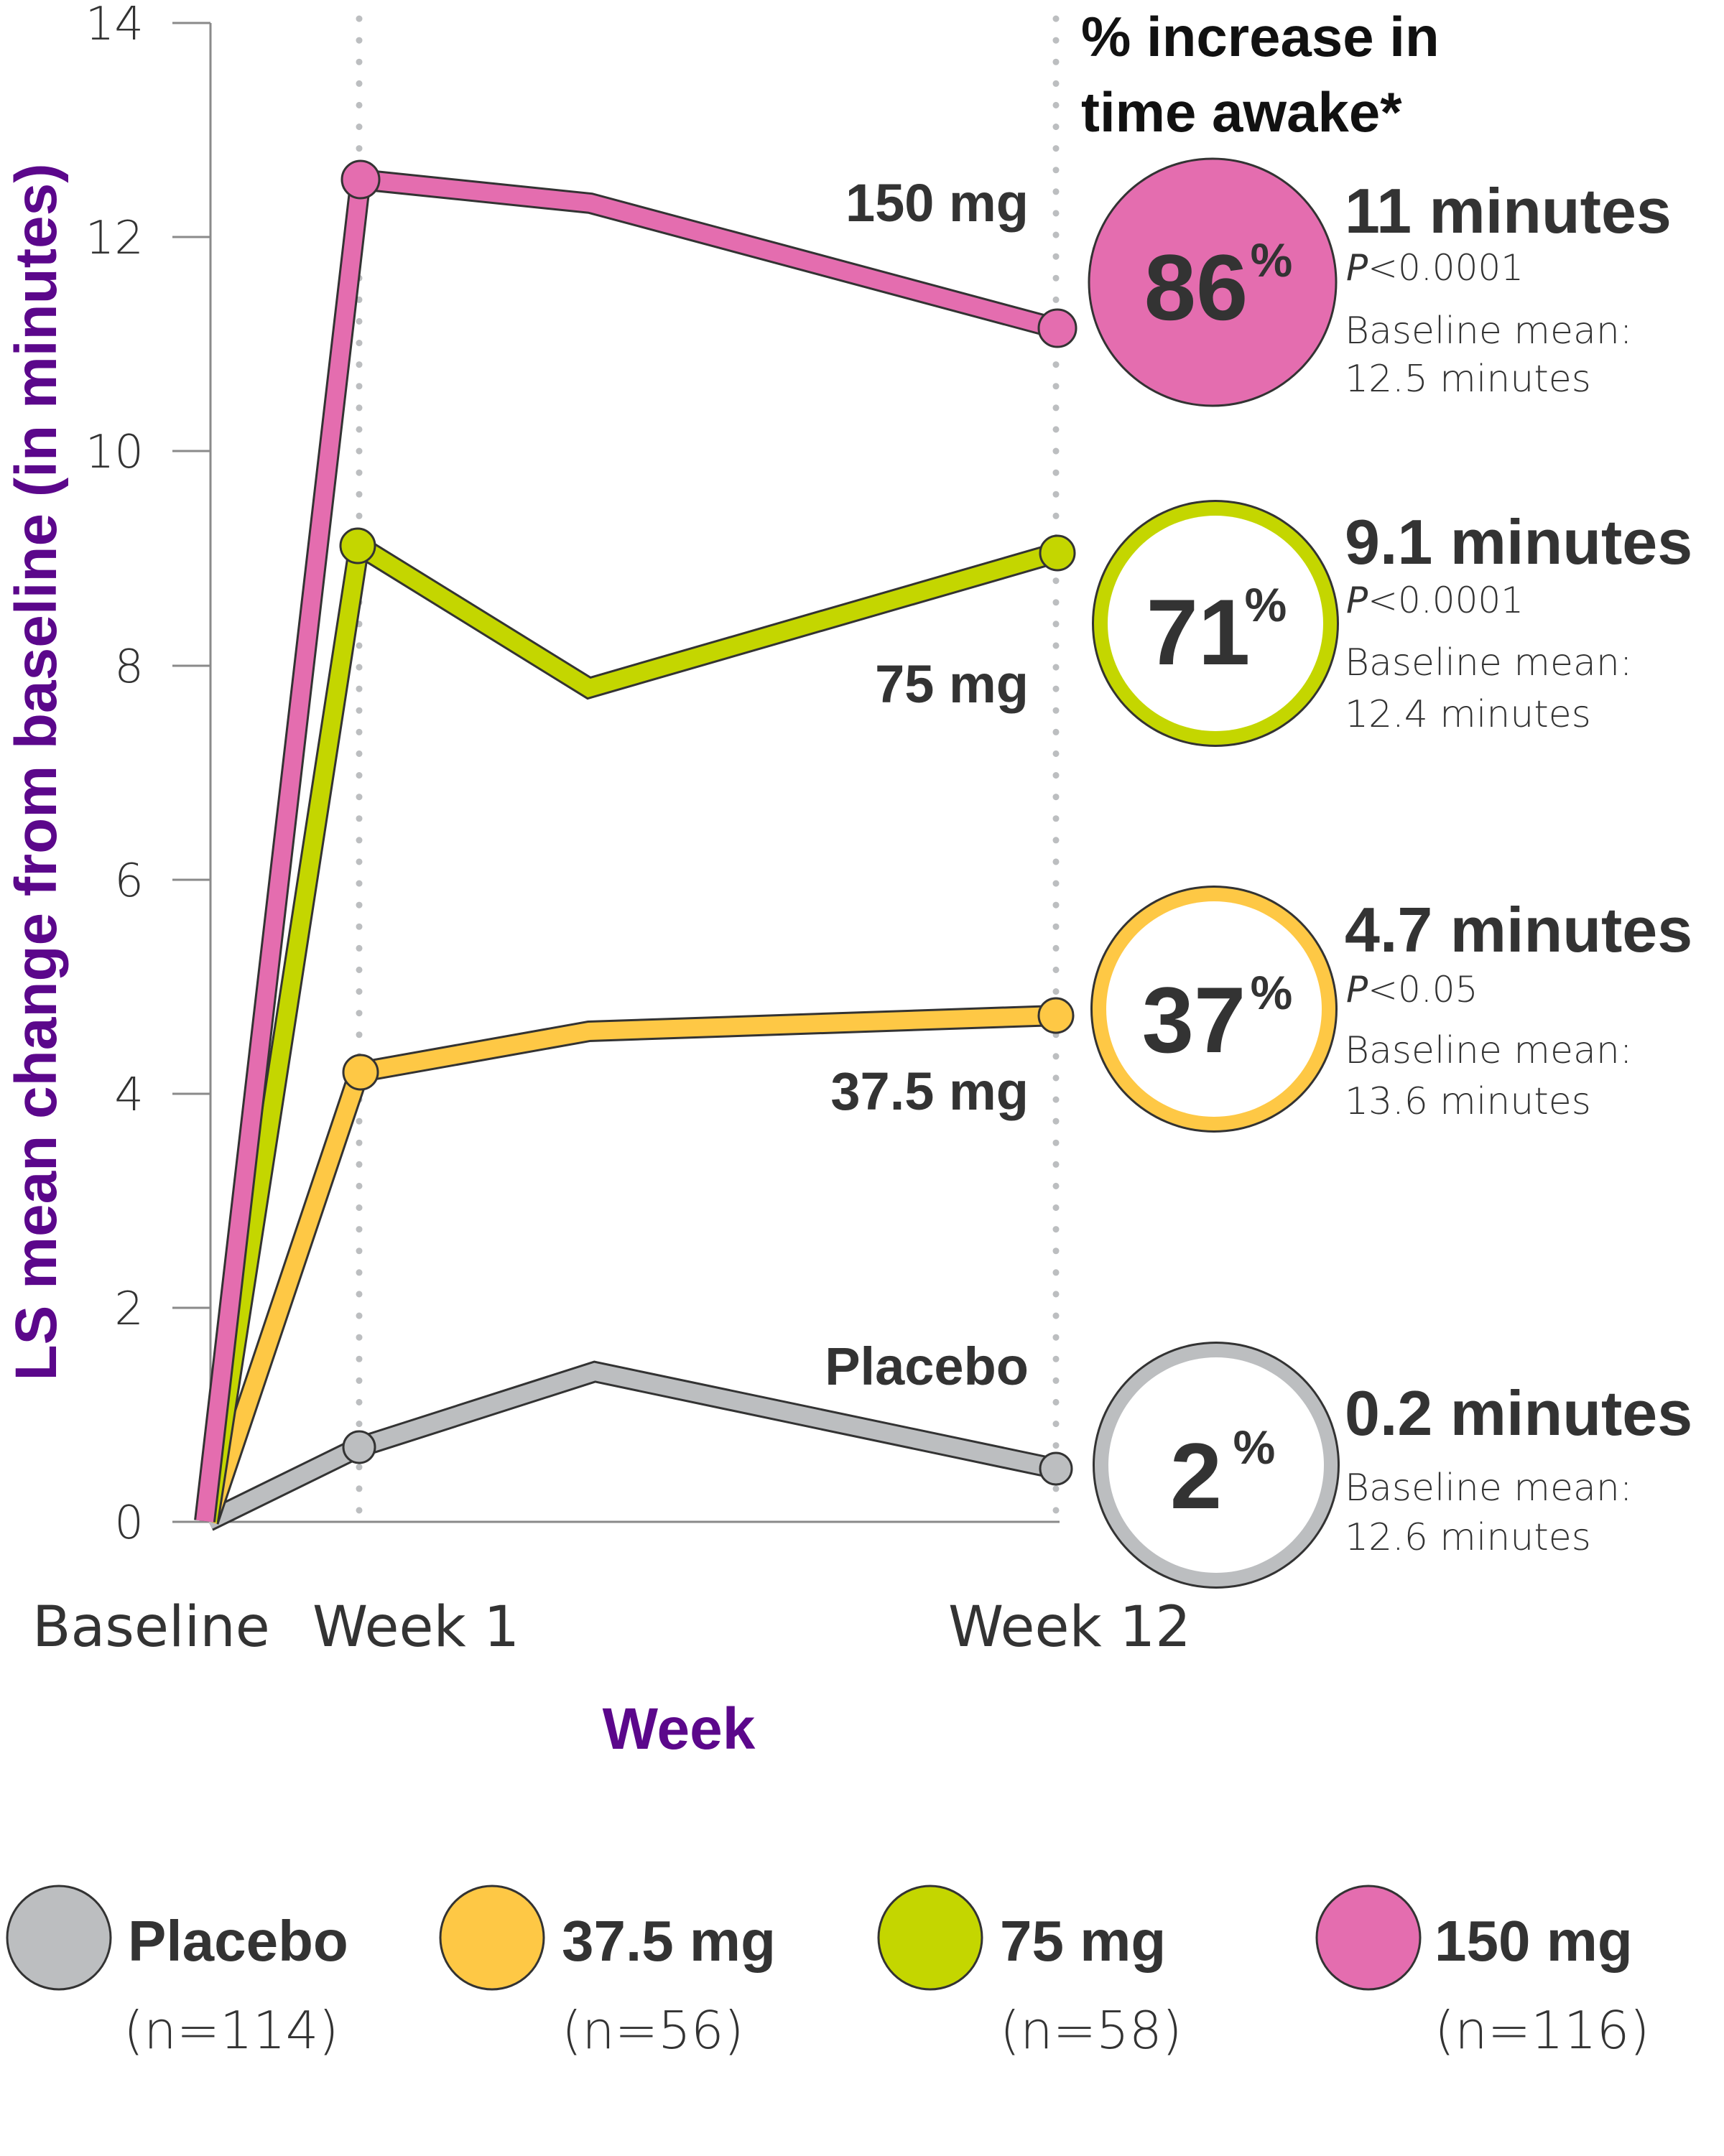 The image size is (1724, 2156). What do you see at coordinates (636, 1261) in the screenshot?
I see `series-37-5mg` at bounding box center [636, 1261].